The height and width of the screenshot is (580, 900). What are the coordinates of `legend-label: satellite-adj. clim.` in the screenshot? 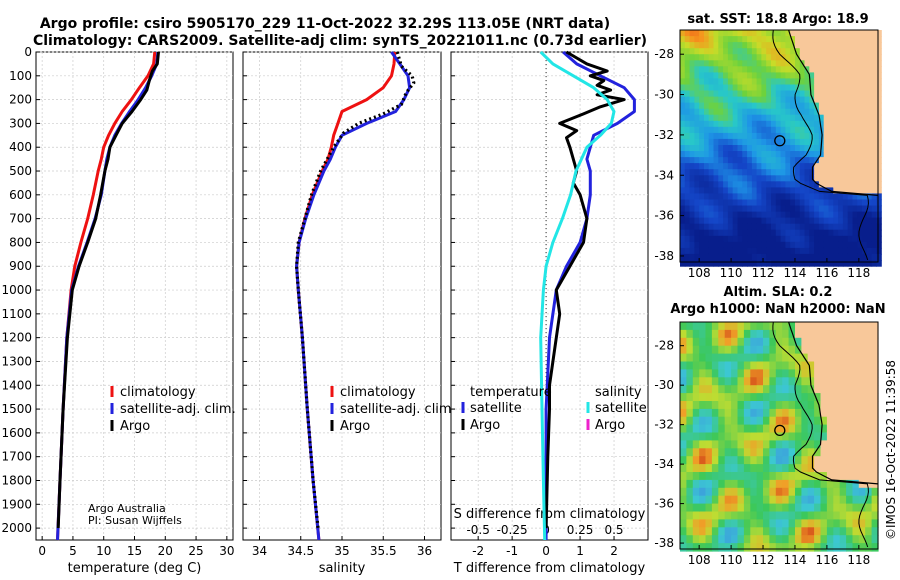 It's located at (398, 409).